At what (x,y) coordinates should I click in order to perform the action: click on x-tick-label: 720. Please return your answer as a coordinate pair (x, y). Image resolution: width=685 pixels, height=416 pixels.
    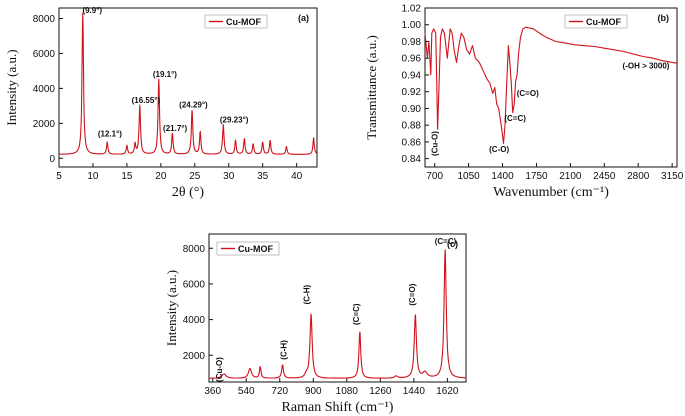
    Looking at the image, I should click on (279, 391).